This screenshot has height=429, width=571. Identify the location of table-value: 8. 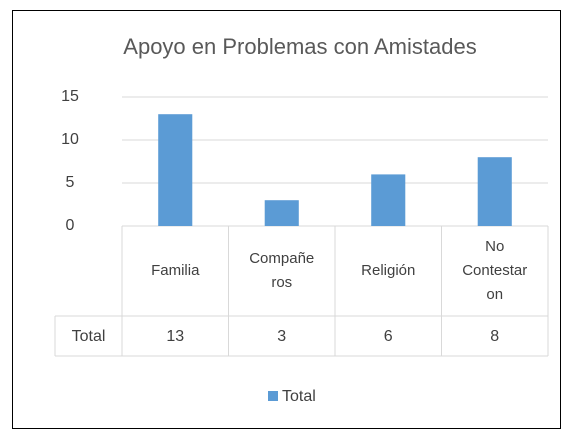
(494, 336).